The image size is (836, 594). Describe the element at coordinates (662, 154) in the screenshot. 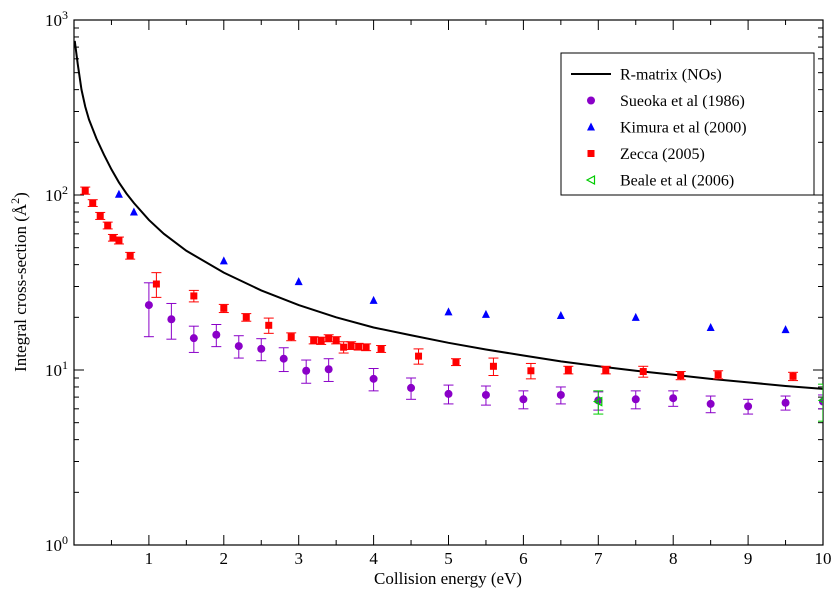

I see `legend-label-zecca-2005: Zecca (2005)` at that location.